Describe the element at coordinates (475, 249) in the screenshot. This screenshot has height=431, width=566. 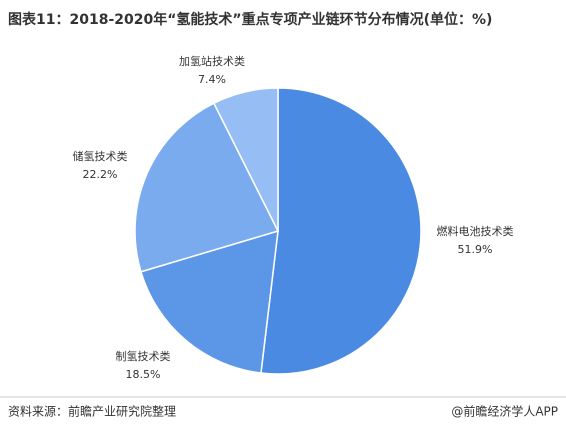
I see `value-label: 51.9%` at that location.